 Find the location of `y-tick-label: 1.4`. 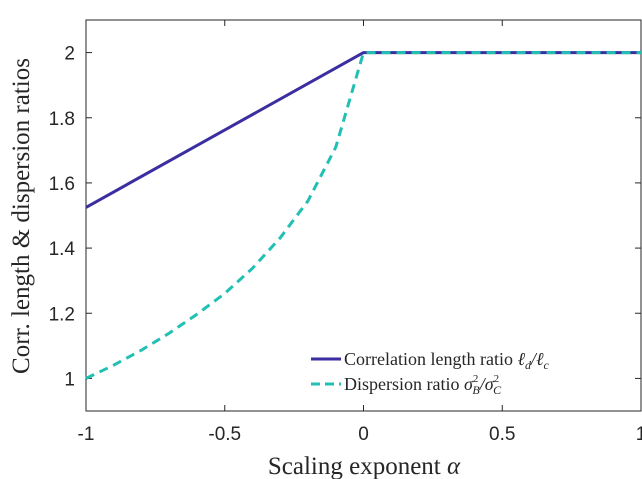

y-tick-label: 1.4 is located at coordinates (62, 249).